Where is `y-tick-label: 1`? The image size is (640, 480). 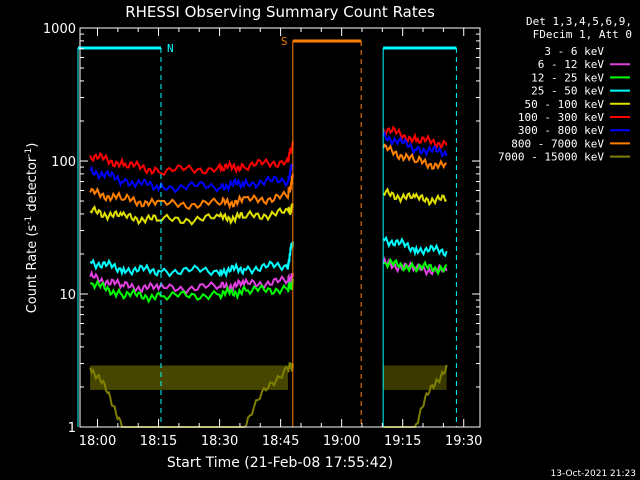 y-tick-label: 1 is located at coordinates (72, 428).